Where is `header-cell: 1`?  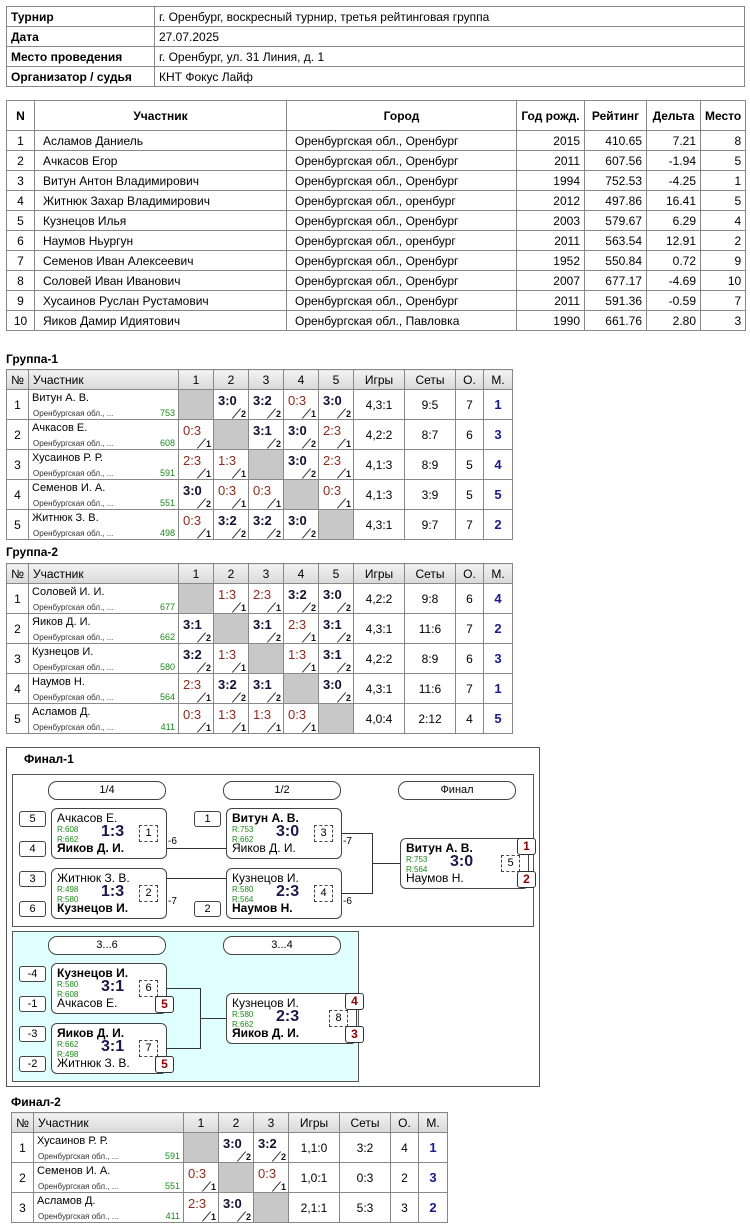 header-cell: 1 is located at coordinates (196, 379).